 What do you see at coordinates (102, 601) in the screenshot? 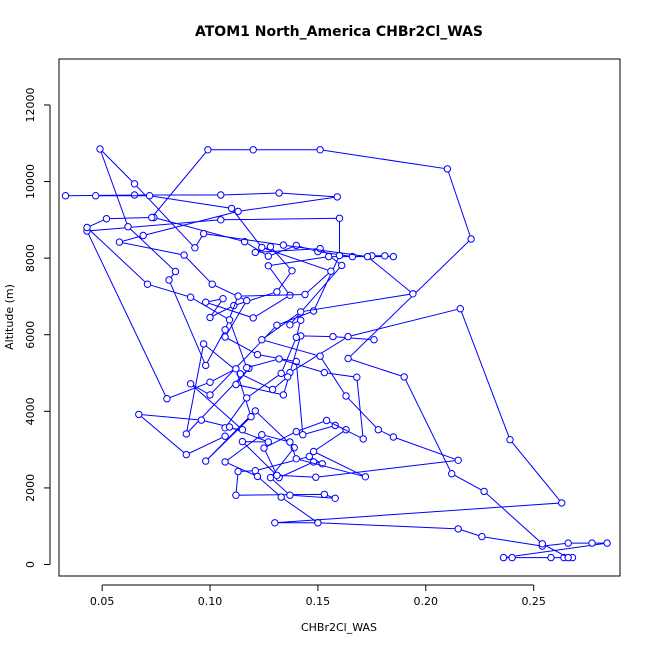
I see `x-tick-label: 0.05` at bounding box center [102, 601].